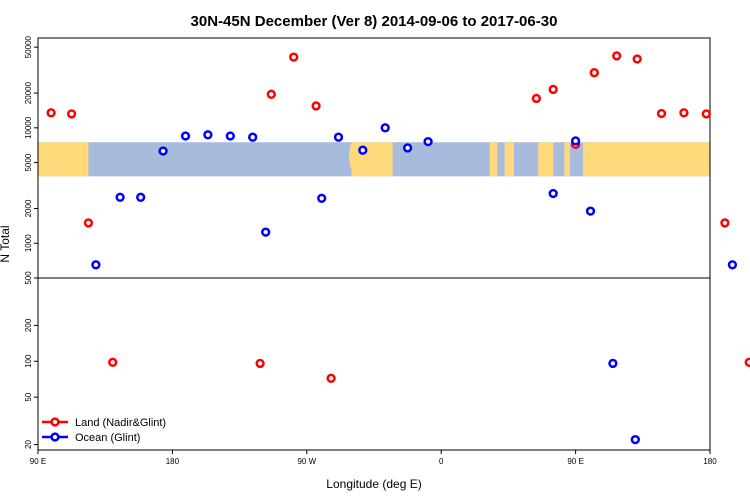 This screenshot has width=750, height=500. I want to click on land-europe-west, so click(493, 159).